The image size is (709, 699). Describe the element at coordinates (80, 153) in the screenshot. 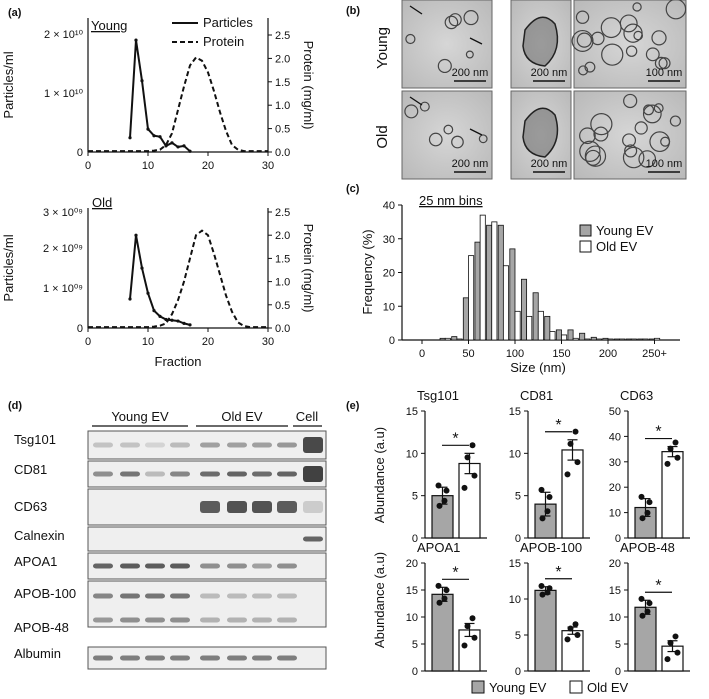

I see `a-top-ytick-2: 0` at that location.